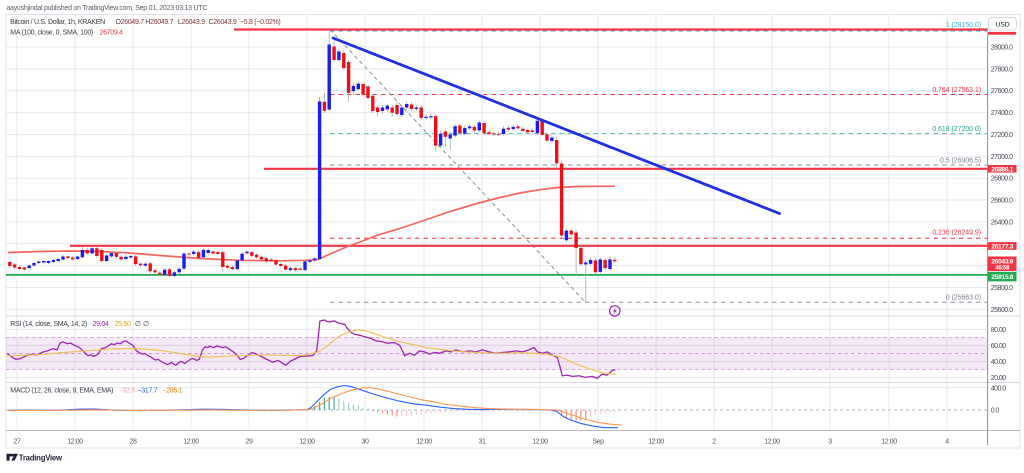 The image size is (1024, 473). What do you see at coordinates (956, 129) in the screenshot?
I see `svg-text: 0.618 (27200.0)` at bounding box center [956, 129].